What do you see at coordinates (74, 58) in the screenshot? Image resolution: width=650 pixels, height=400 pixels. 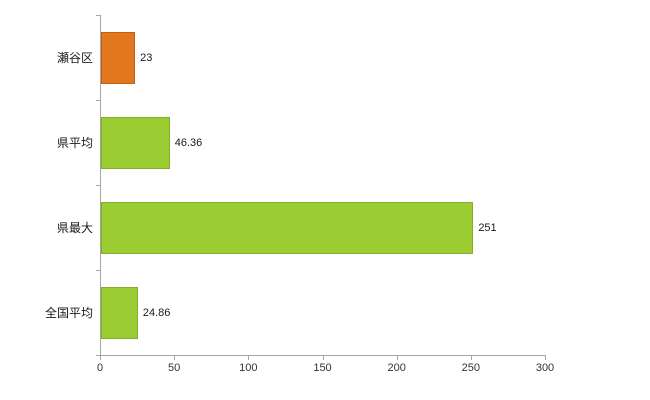 I see `category-label: 瀬谷区` at bounding box center [74, 58].